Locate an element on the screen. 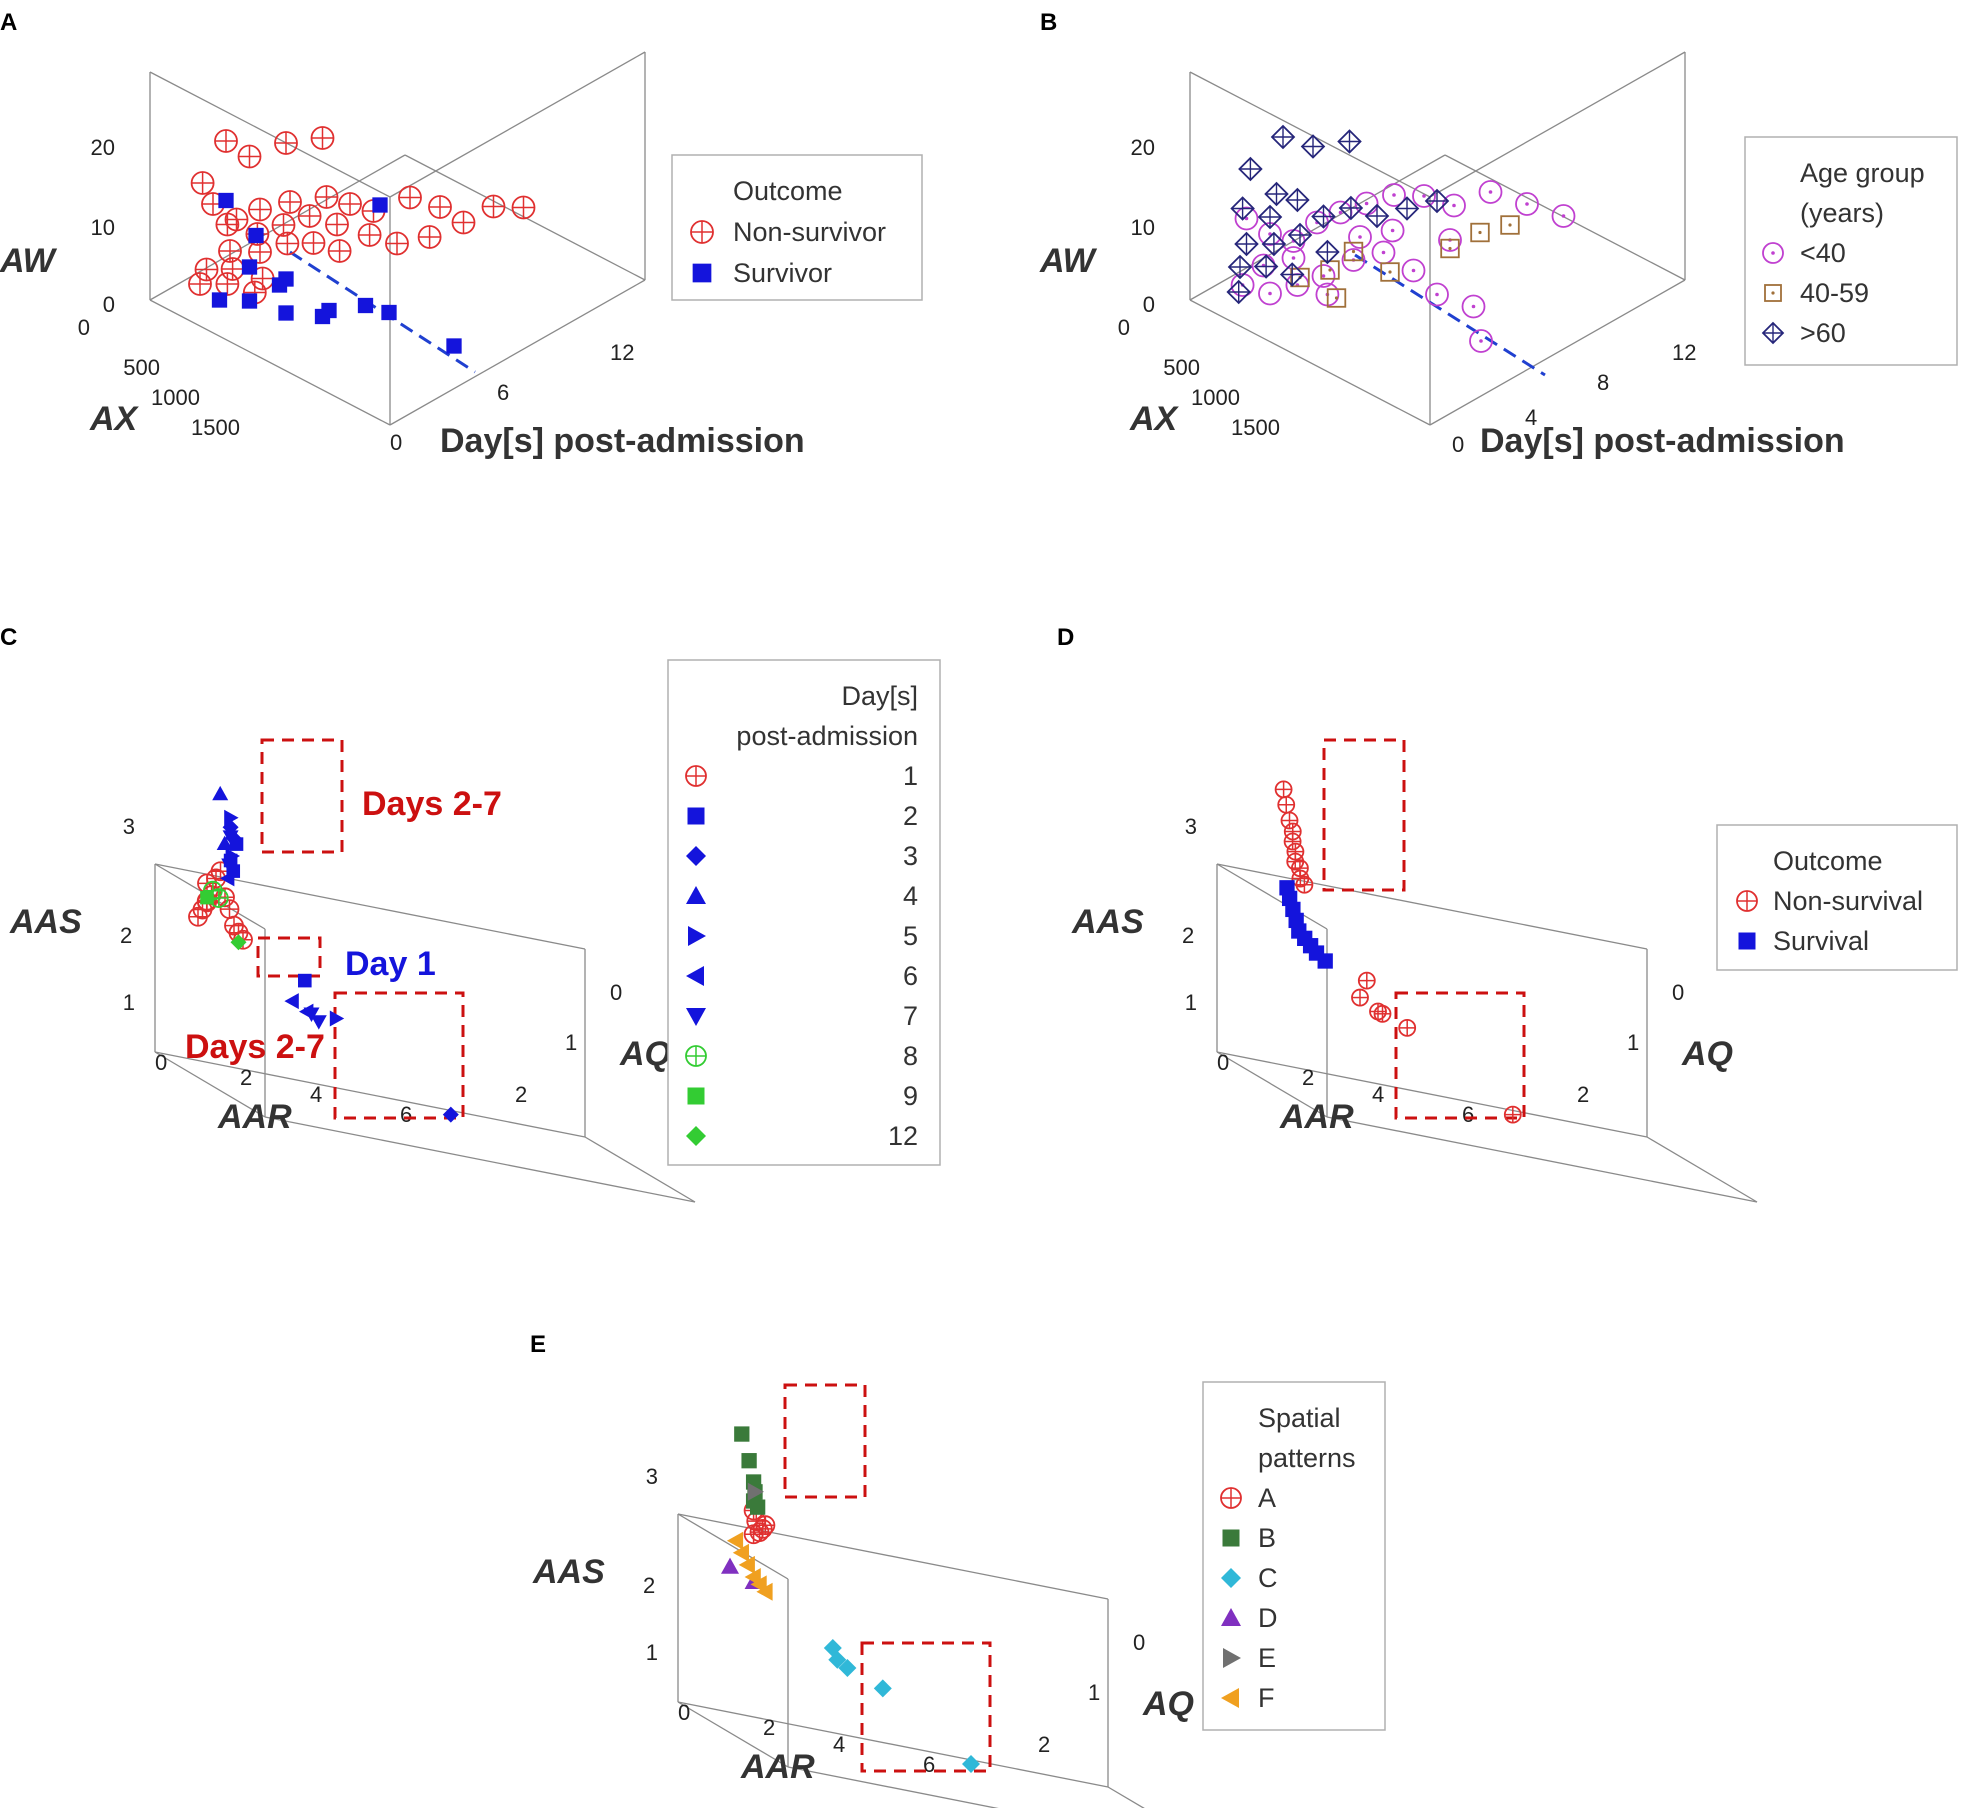  axis-label-aas: AAS is located at coordinates (1107, 922).